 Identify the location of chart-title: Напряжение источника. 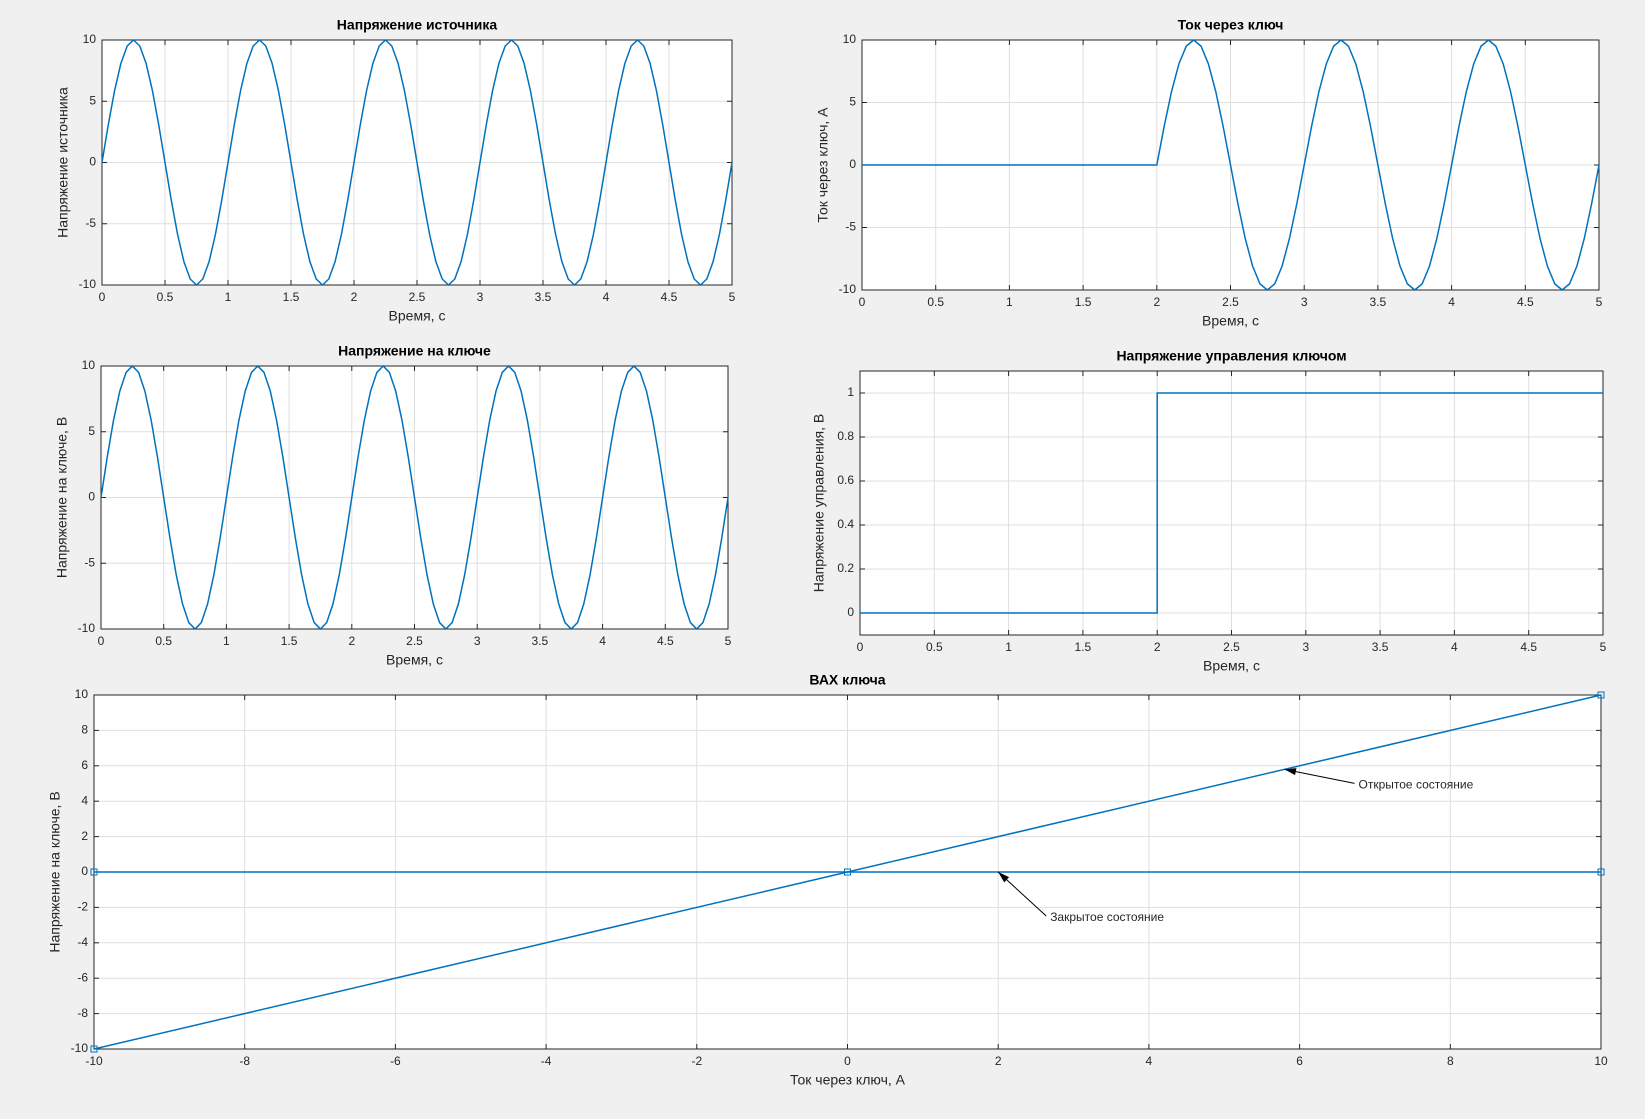
(417, 25).